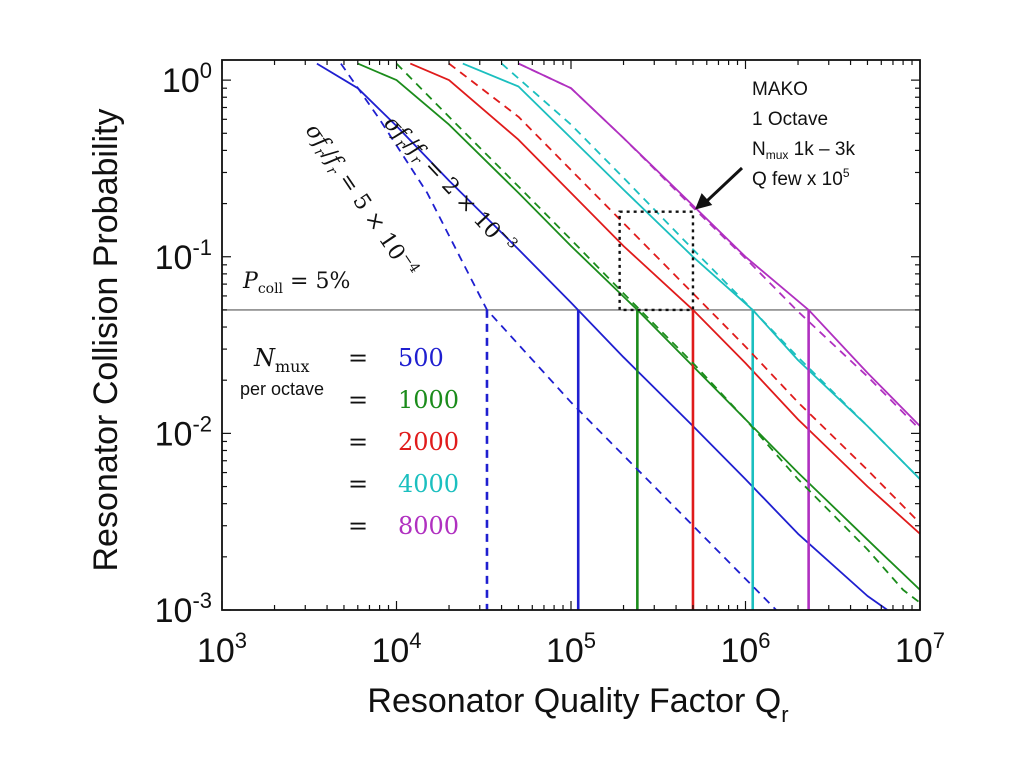 The image size is (1024, 768). Describe the element at coordinates (428, 484) in the screenshot. I see `legend-entry-4000: 4000` at that location.